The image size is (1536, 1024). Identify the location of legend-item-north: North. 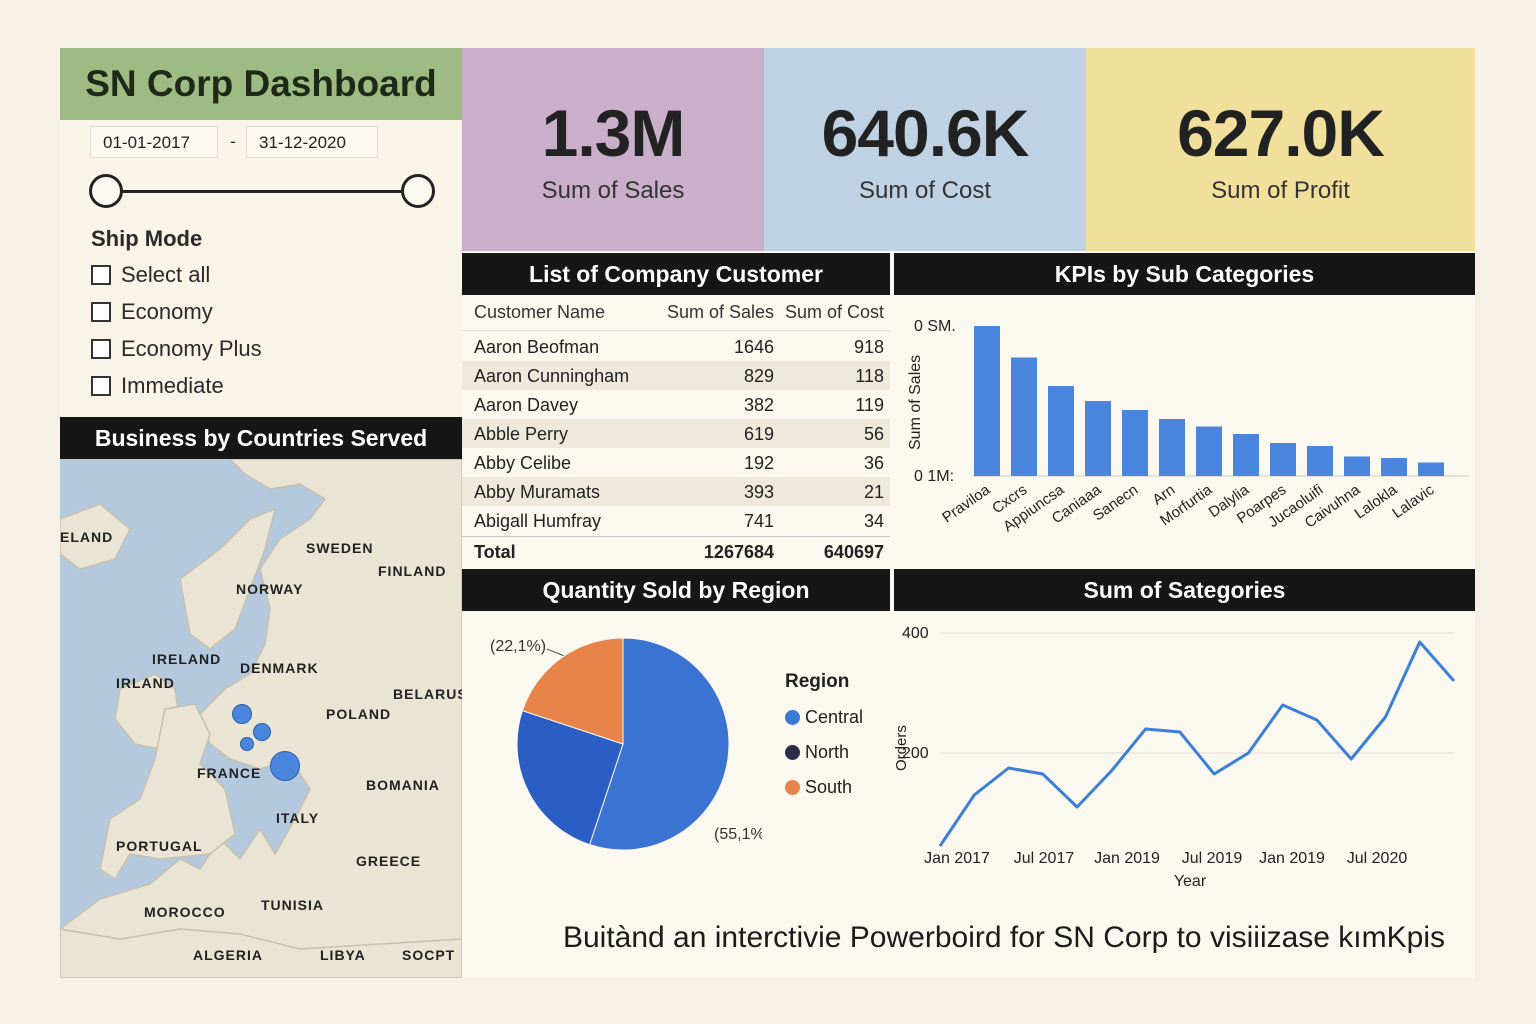
(817, 752).